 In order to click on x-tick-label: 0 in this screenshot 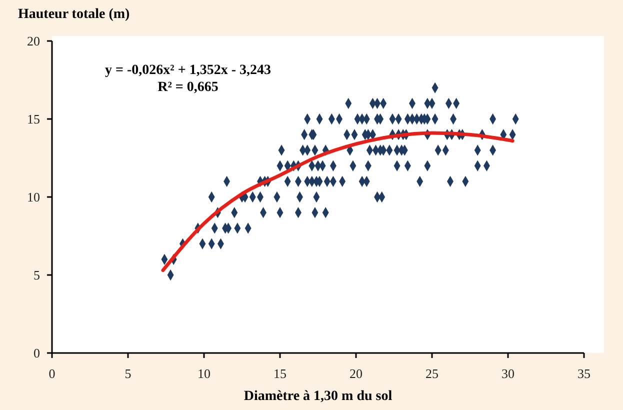, I will do `click(52, 373)`.